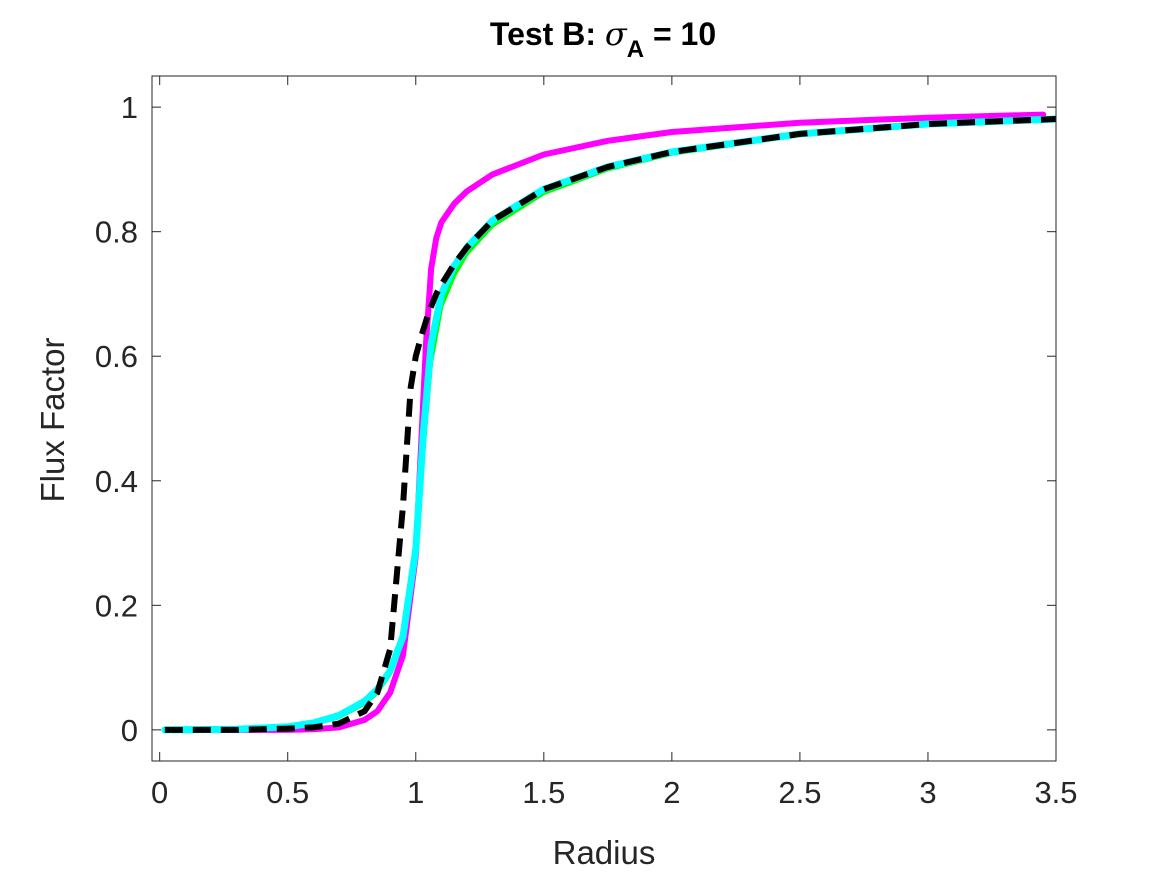 This screenshot has width=1167, height=875. I want to click on chart-title-sigma: σ, so click(616, 34).